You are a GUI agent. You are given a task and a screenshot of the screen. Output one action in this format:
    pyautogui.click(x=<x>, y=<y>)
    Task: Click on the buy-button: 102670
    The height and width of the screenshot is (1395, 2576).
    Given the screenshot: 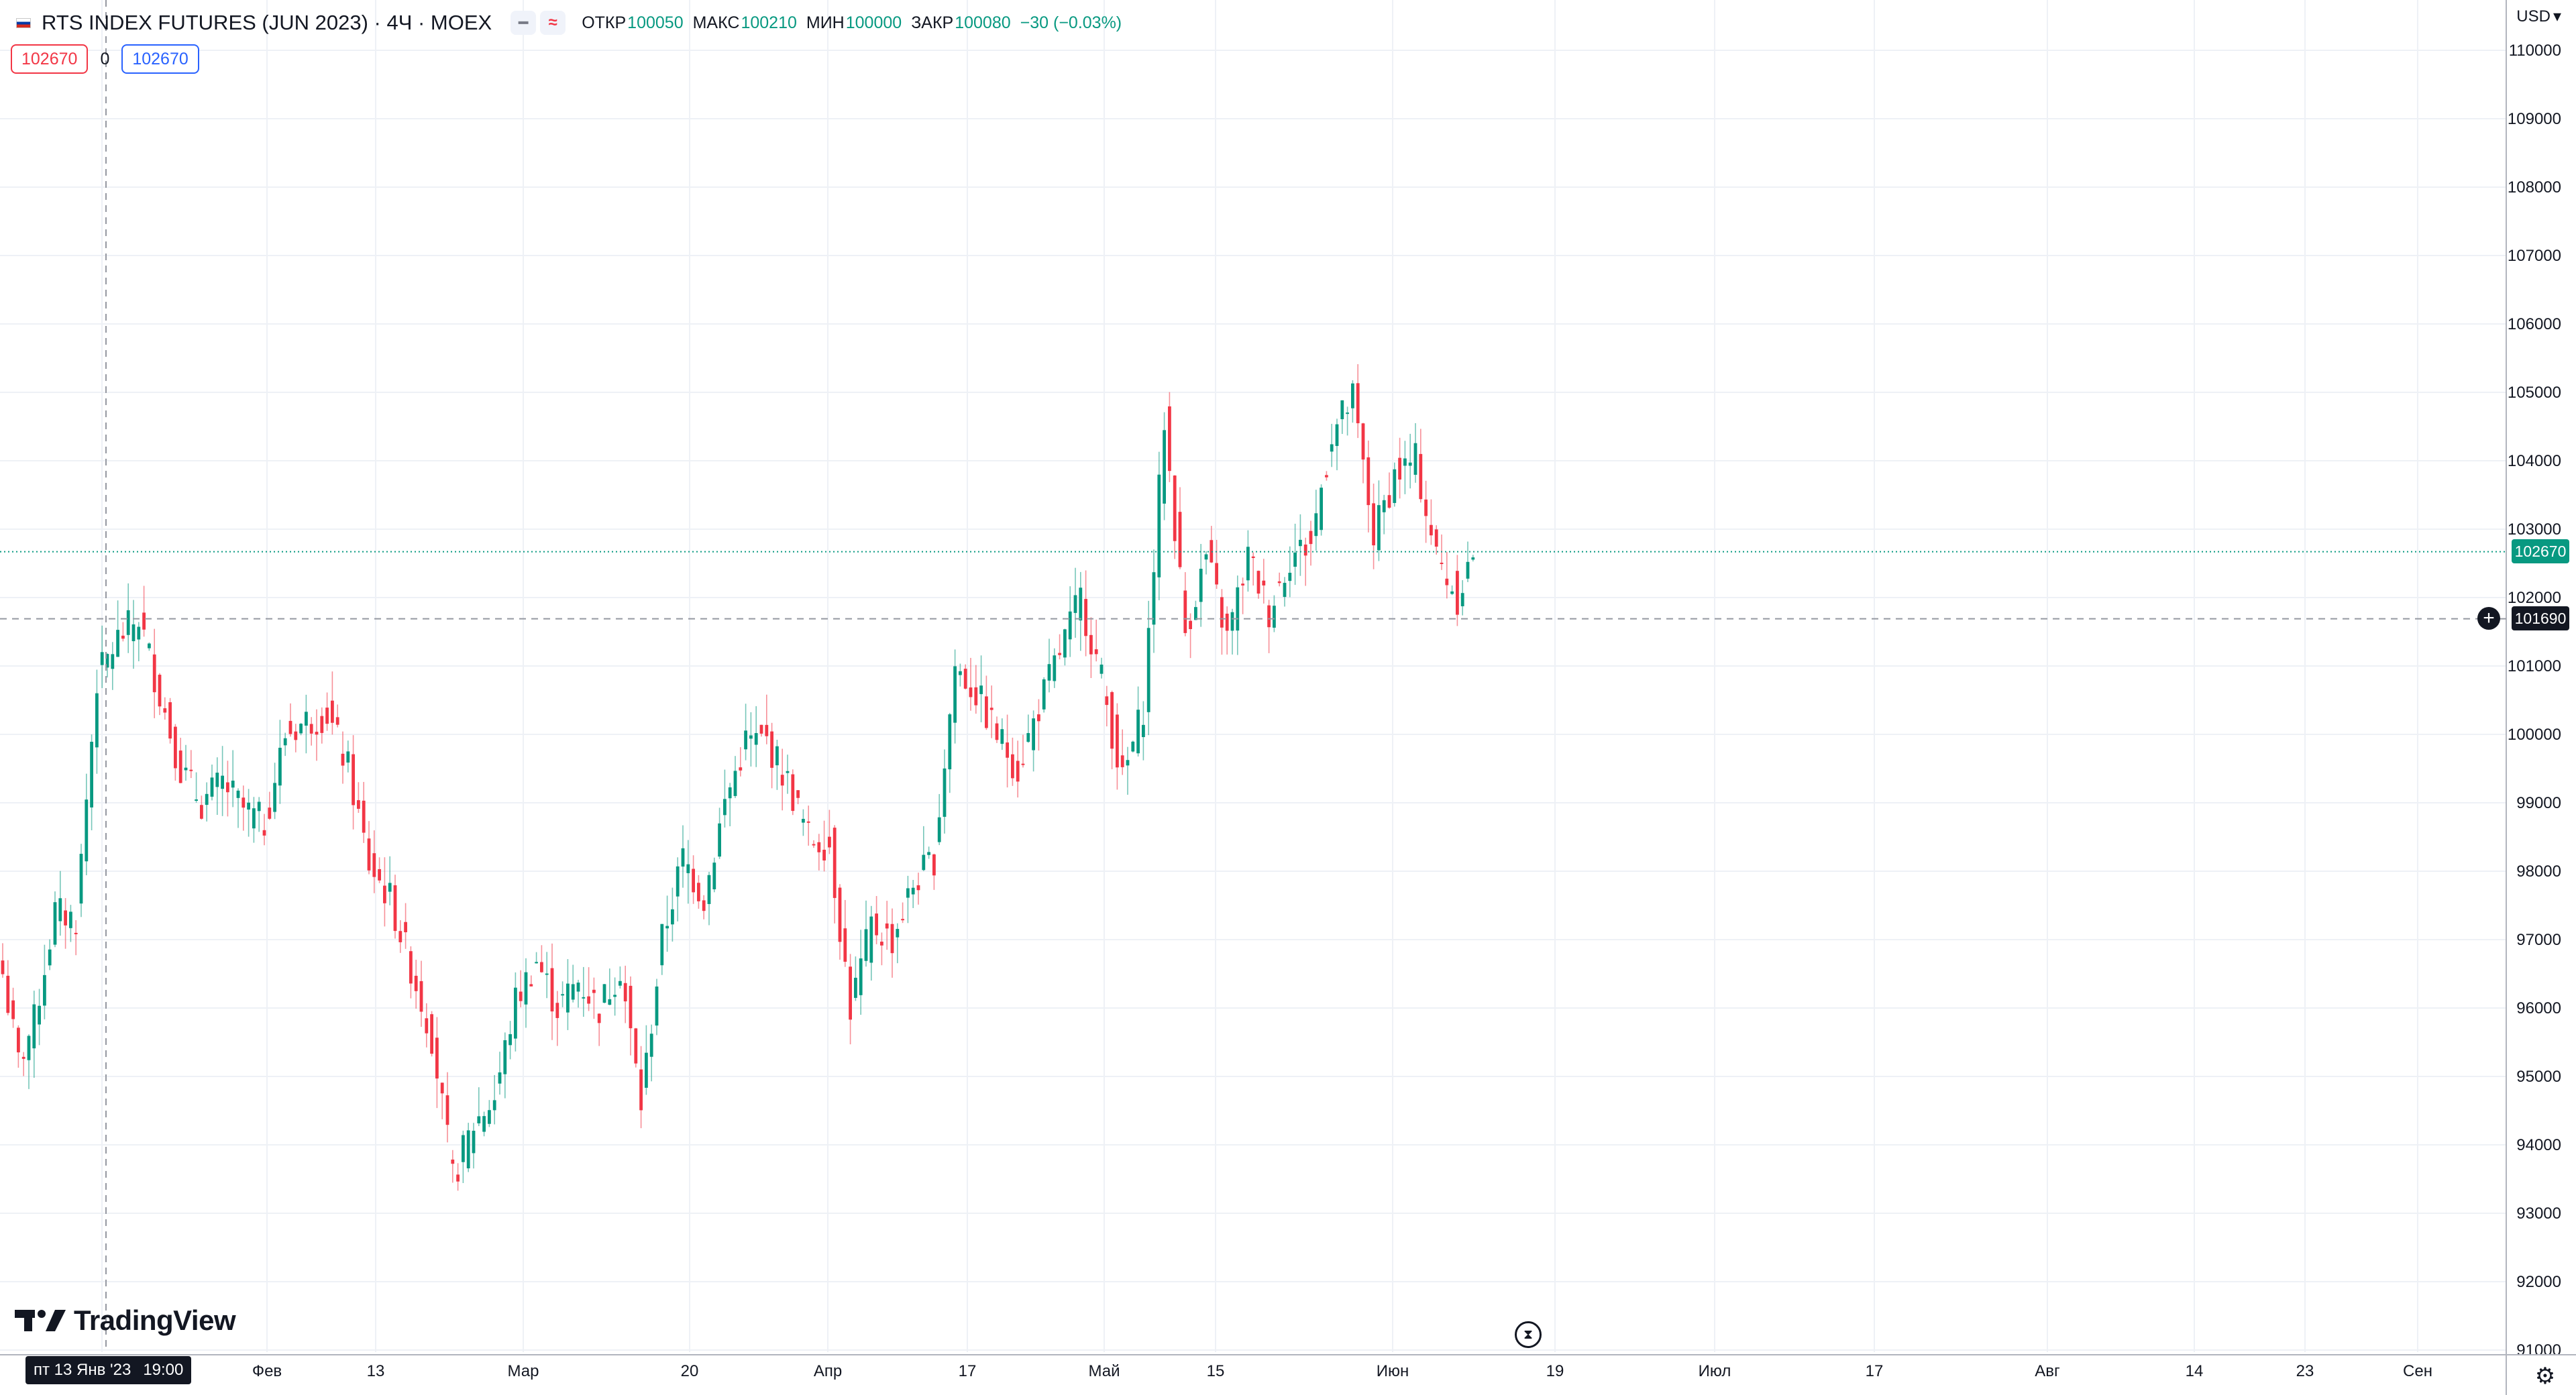 What is the action you would take?
    pyautogui.click(x=160, y=59)
    